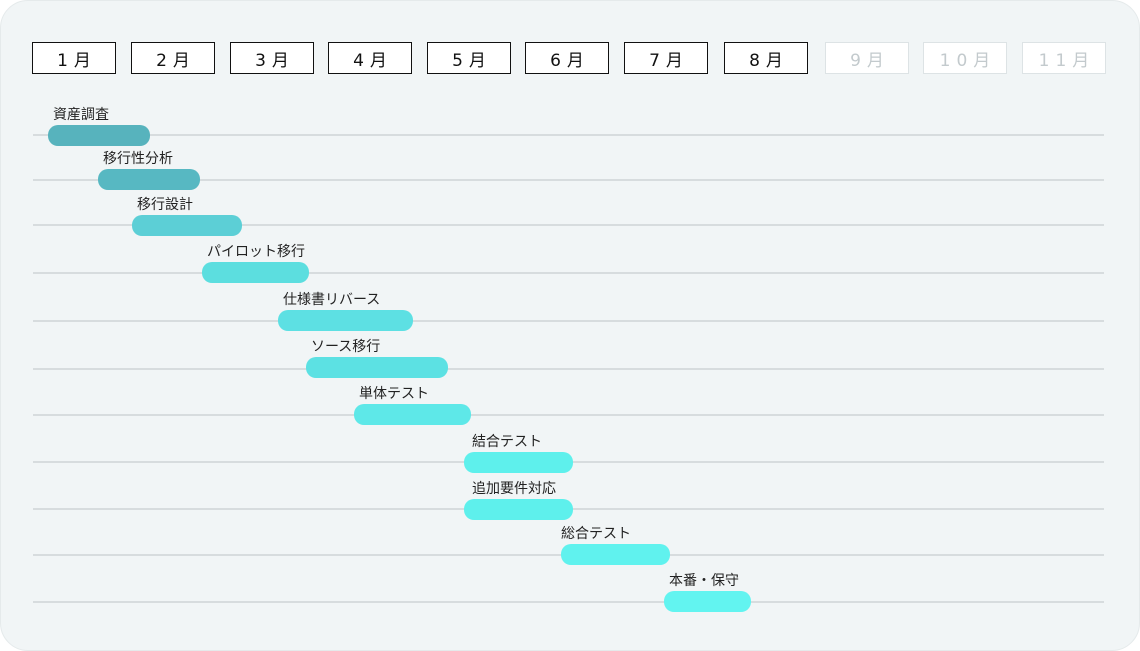 The height and width of the screenshot is (651, 1140). What do you see at coordinates (507, 442) in the screenshot?
I see `task-label: 結合テスト` at bounding box center [507, 442].